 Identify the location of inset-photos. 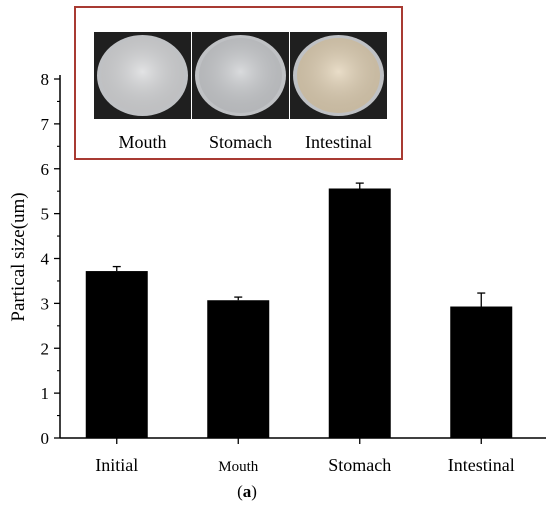
(240, 75).